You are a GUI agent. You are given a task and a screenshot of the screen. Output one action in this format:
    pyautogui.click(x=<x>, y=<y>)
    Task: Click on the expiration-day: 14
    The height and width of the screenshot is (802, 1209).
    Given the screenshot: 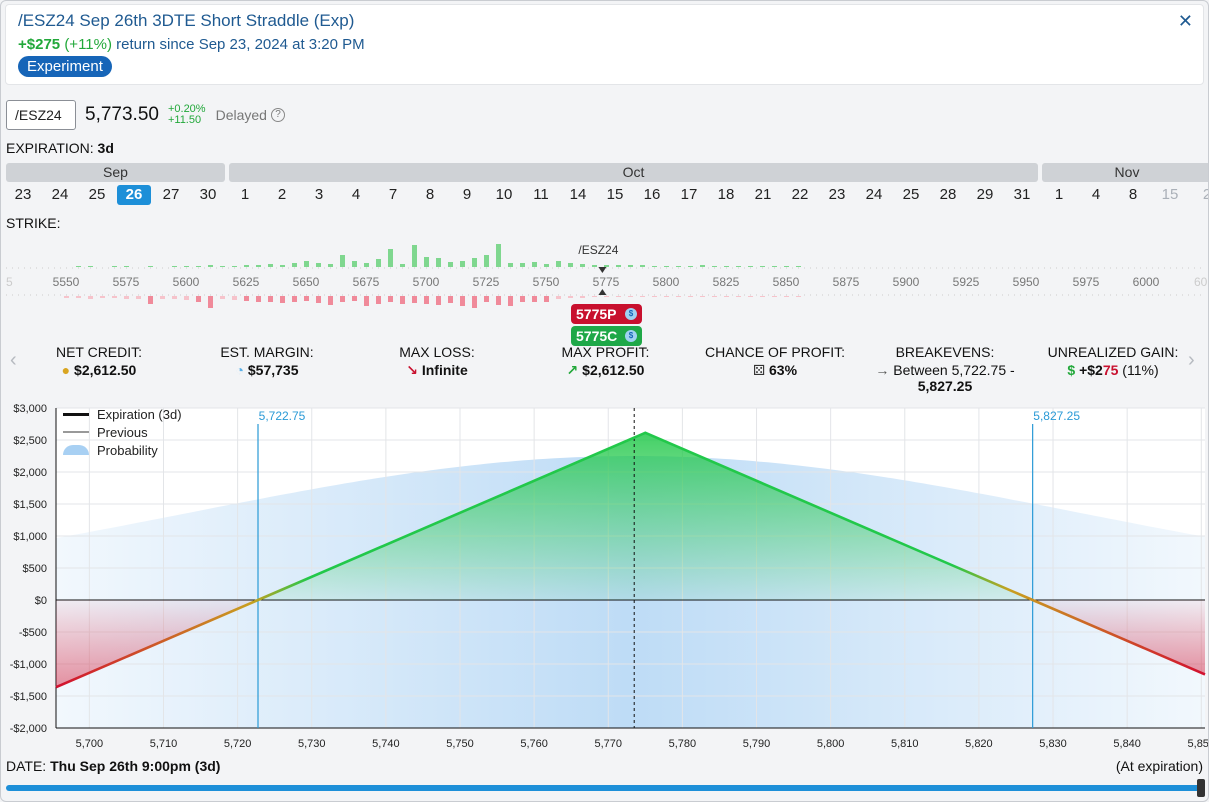 What is the action you would take?
    pyautogui.click(x=578, y=194)
    